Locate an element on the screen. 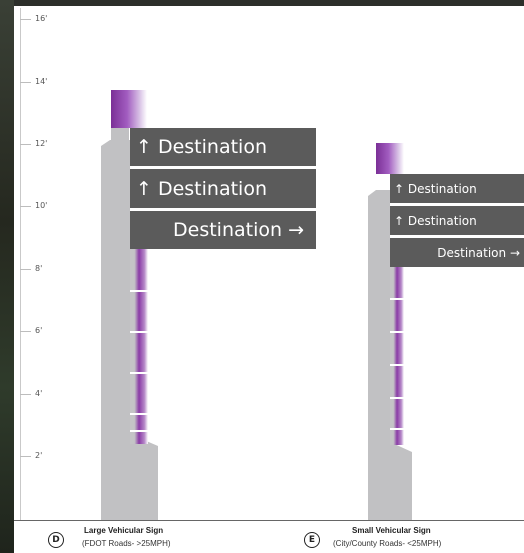  sign-d-panel-1: ↑ Destination is located at coordinates (223, 147).